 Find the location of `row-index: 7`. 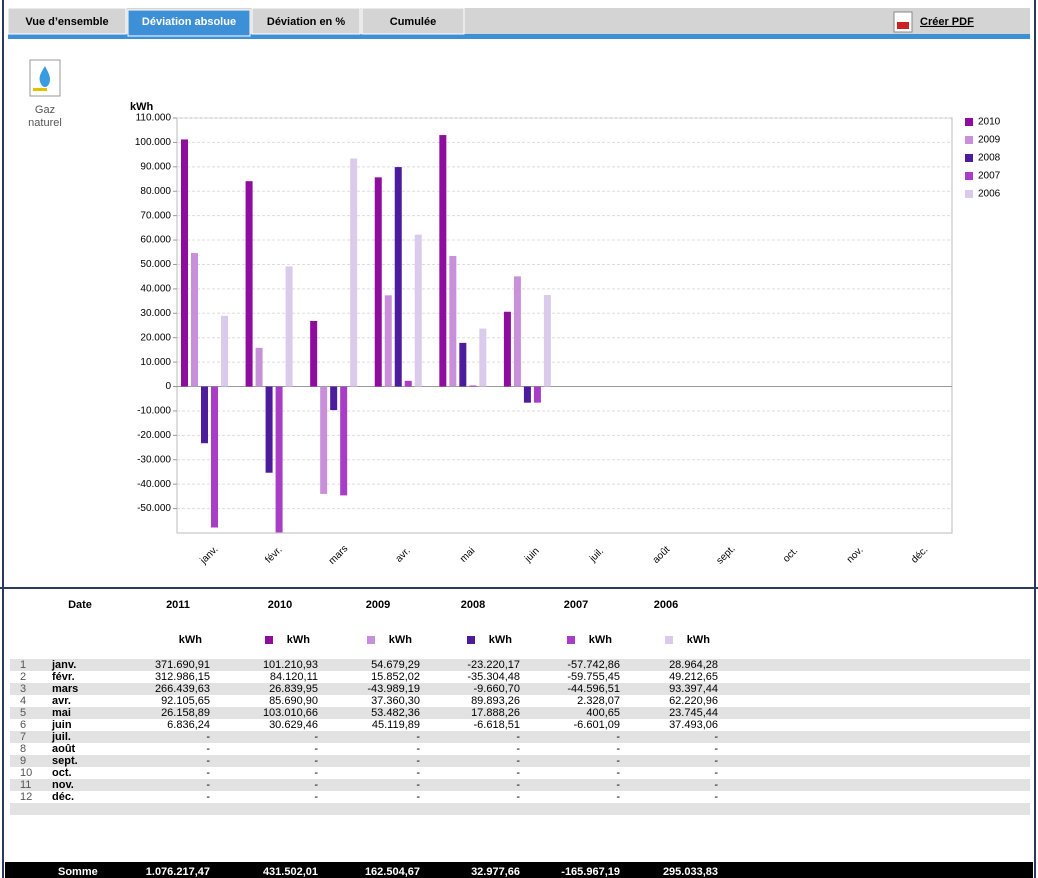

row-index: 7 is located at coordinates (23, 737).